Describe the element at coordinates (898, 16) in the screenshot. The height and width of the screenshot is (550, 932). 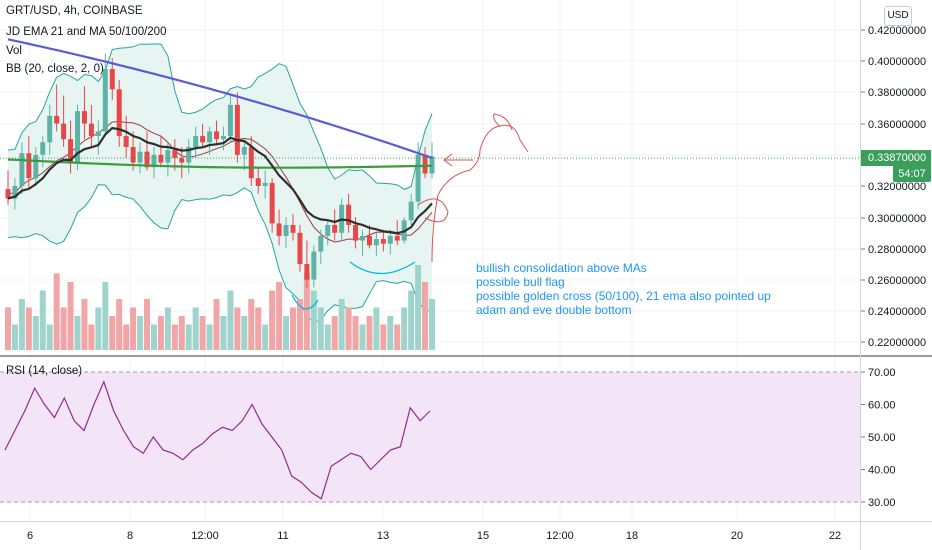
I see `currency-button: USD` at that location.